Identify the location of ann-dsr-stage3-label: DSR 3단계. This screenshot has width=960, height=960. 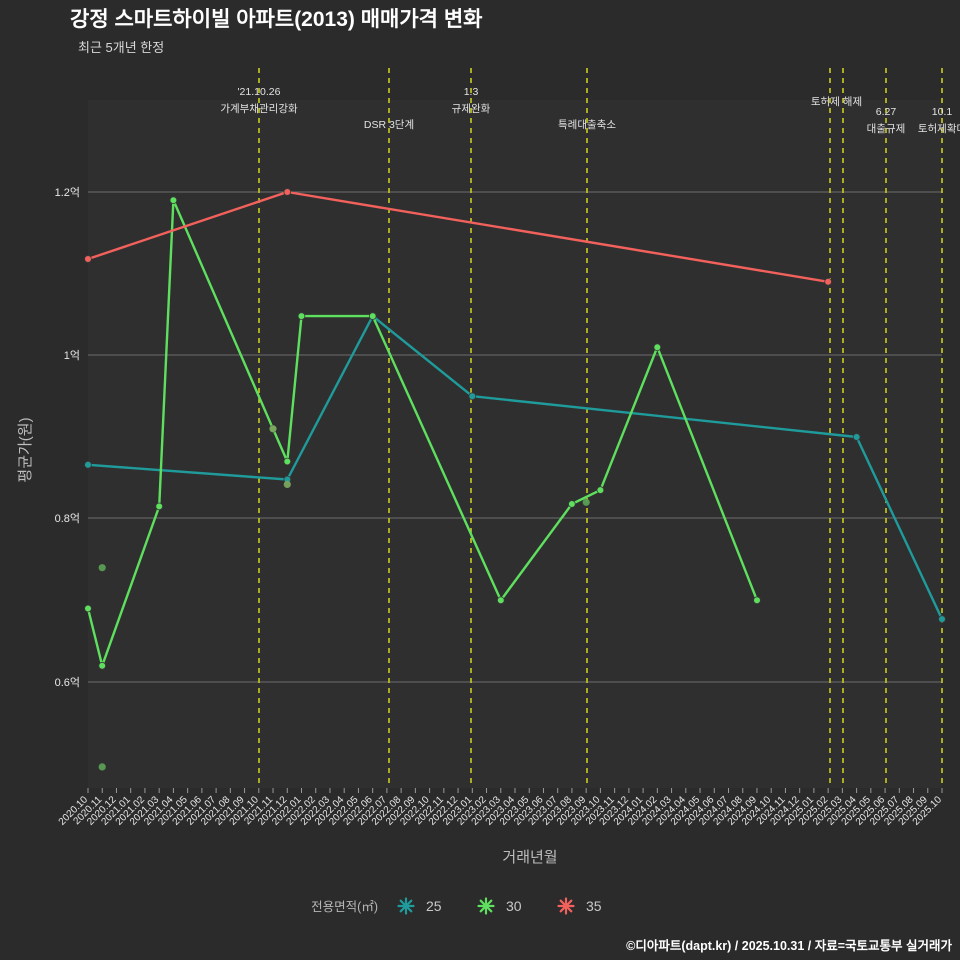
(389, 125).